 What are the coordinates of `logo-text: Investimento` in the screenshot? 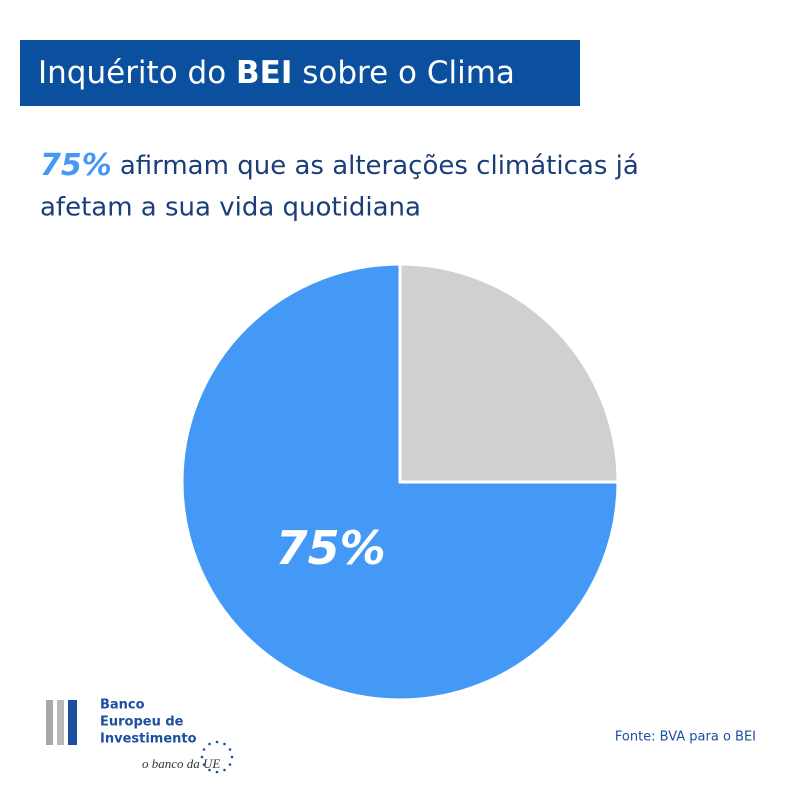 It's located at (148, 739).